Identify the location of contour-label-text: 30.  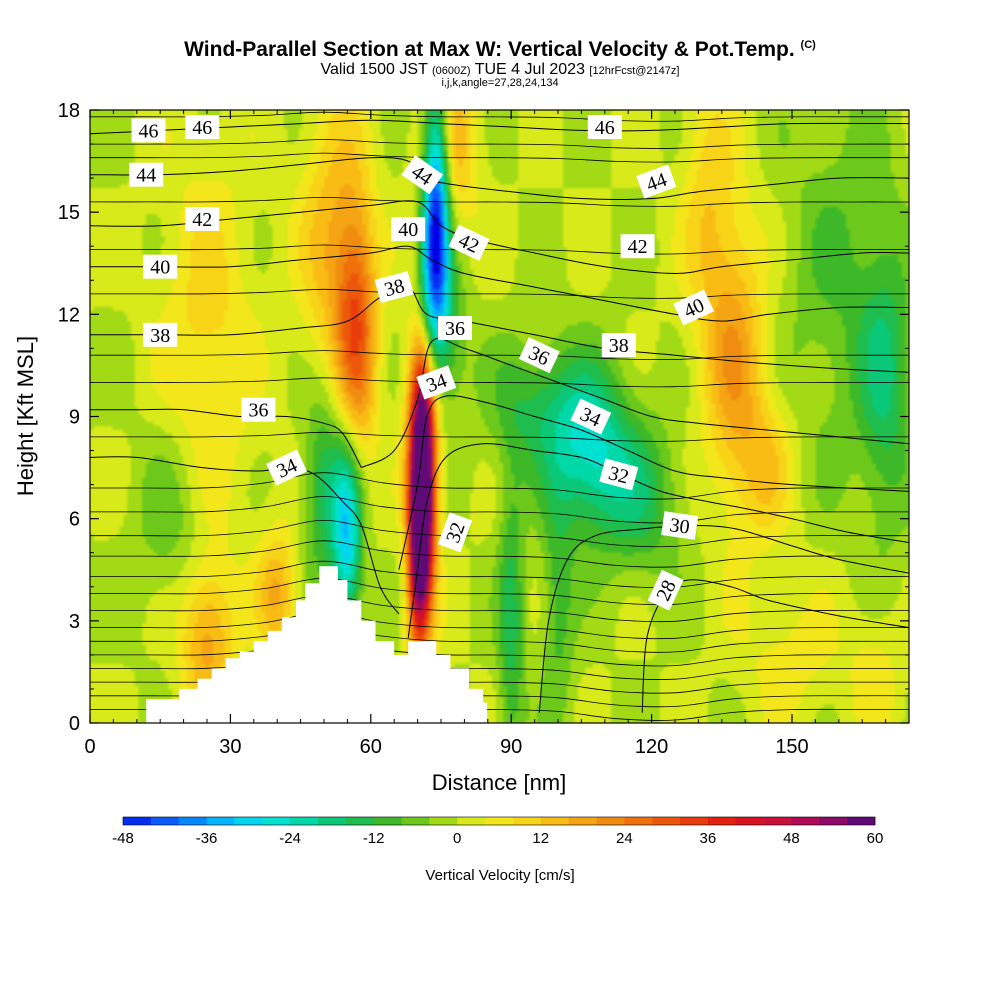
(679, 526).